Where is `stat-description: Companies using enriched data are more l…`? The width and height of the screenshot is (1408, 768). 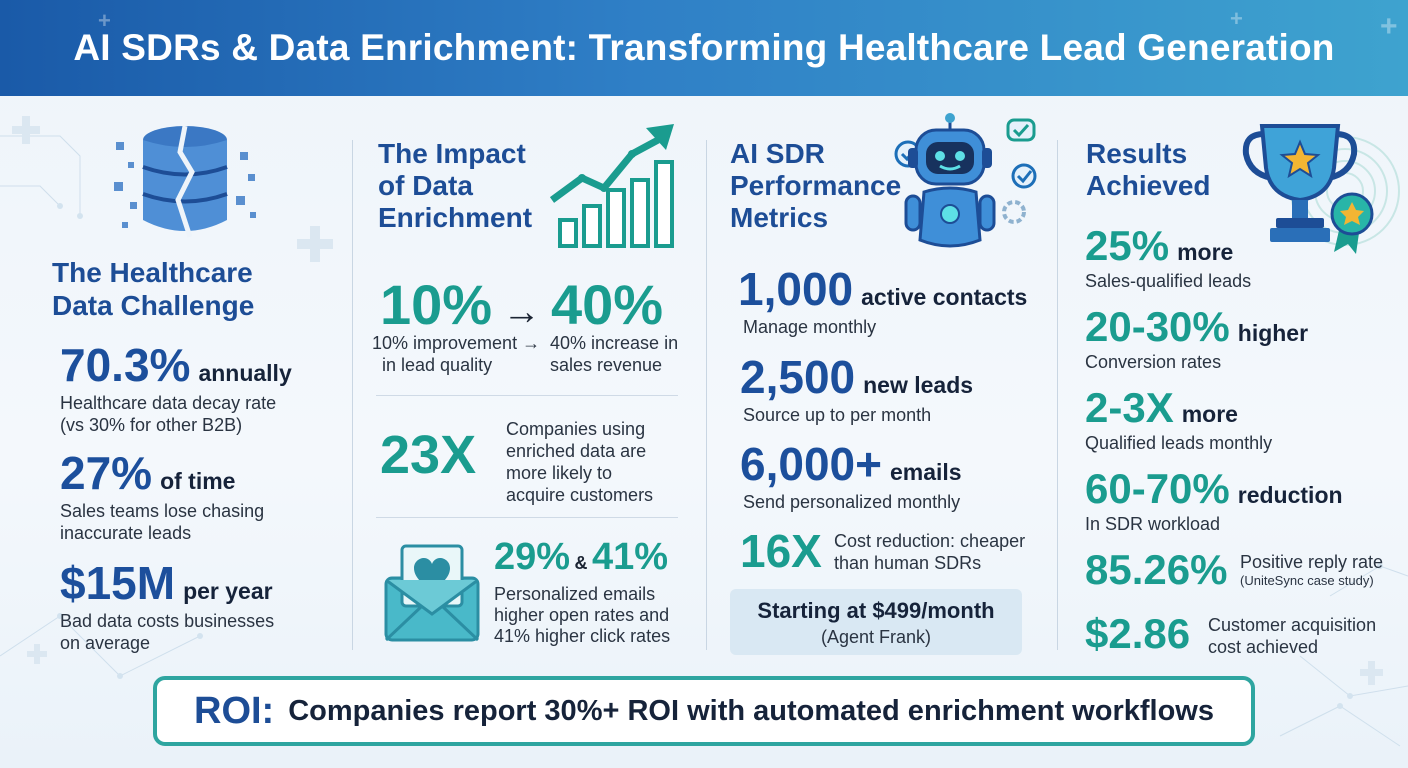 stat-description: Companies using enriched data are more l… is located at coordinates (579, 462).